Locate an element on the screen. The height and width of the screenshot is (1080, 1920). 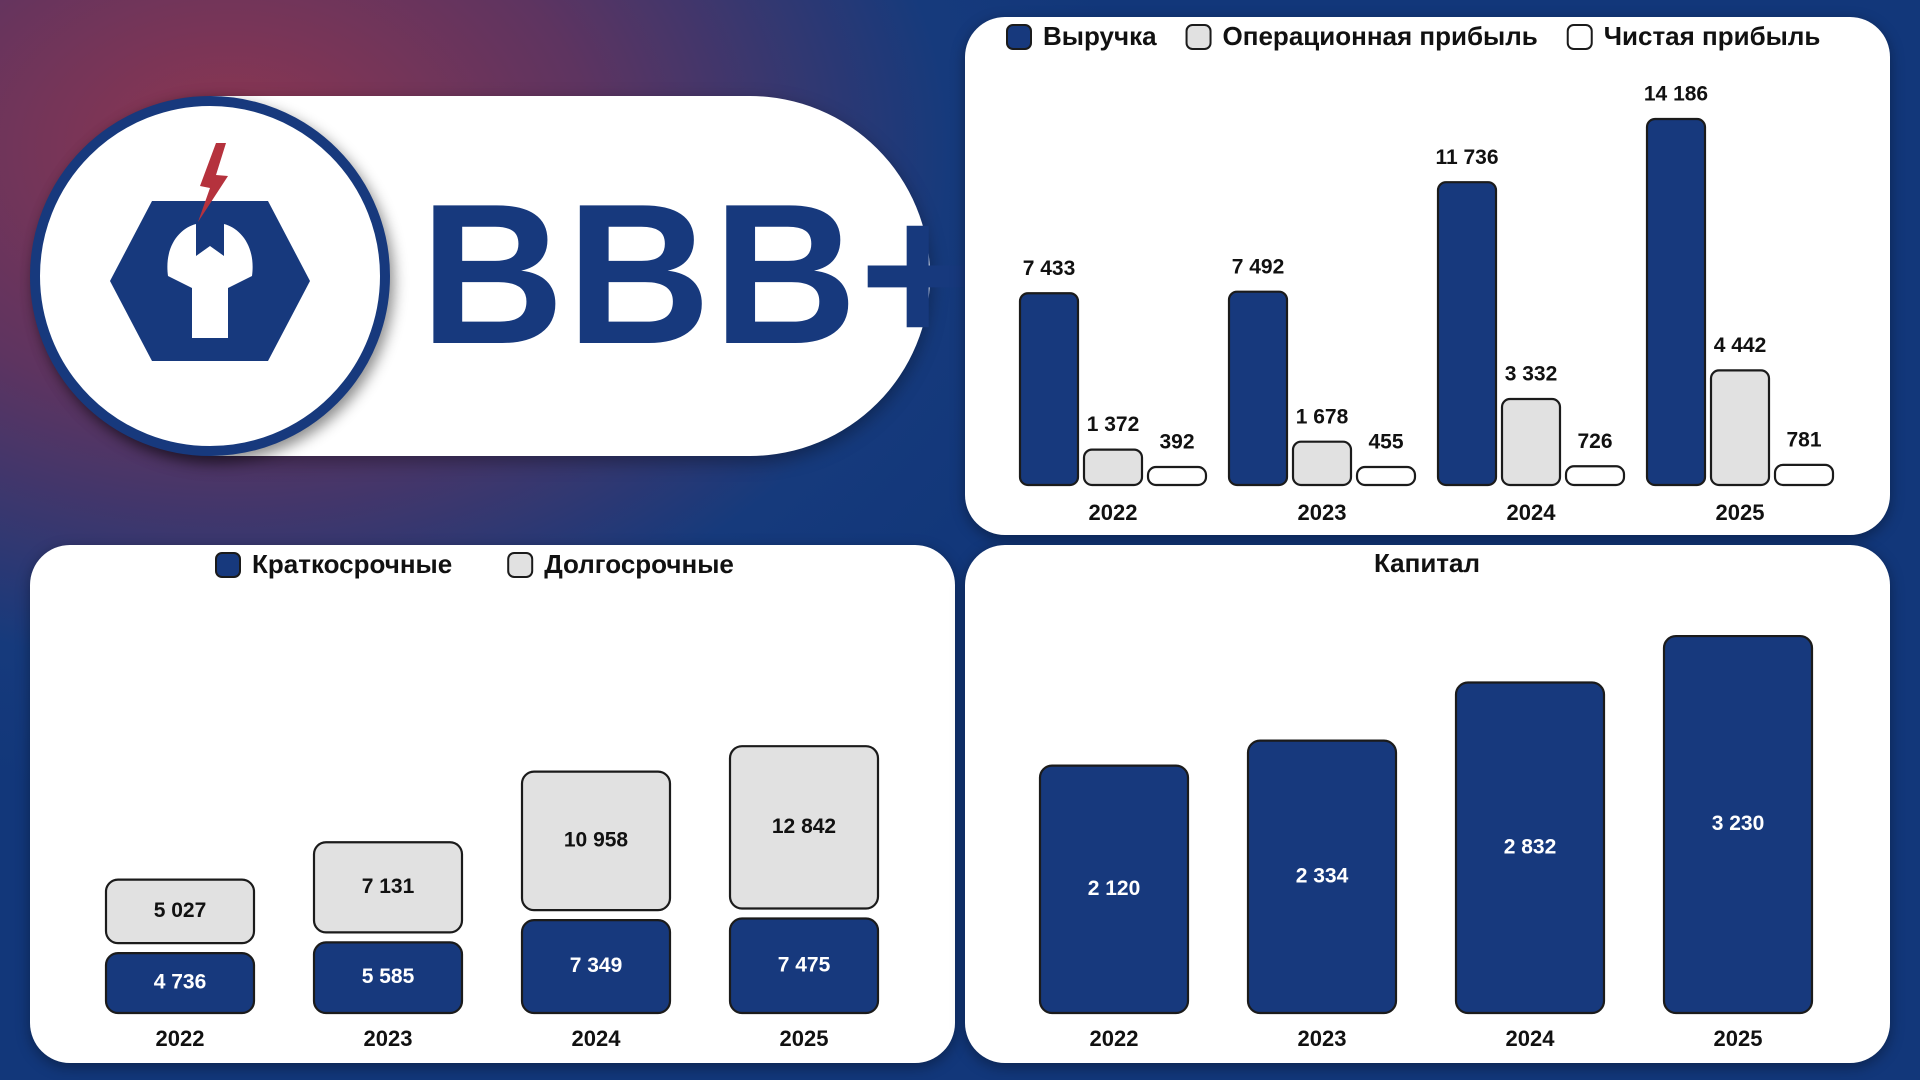
legend-label: Долгосрочные is located at coordinates (639, 564).